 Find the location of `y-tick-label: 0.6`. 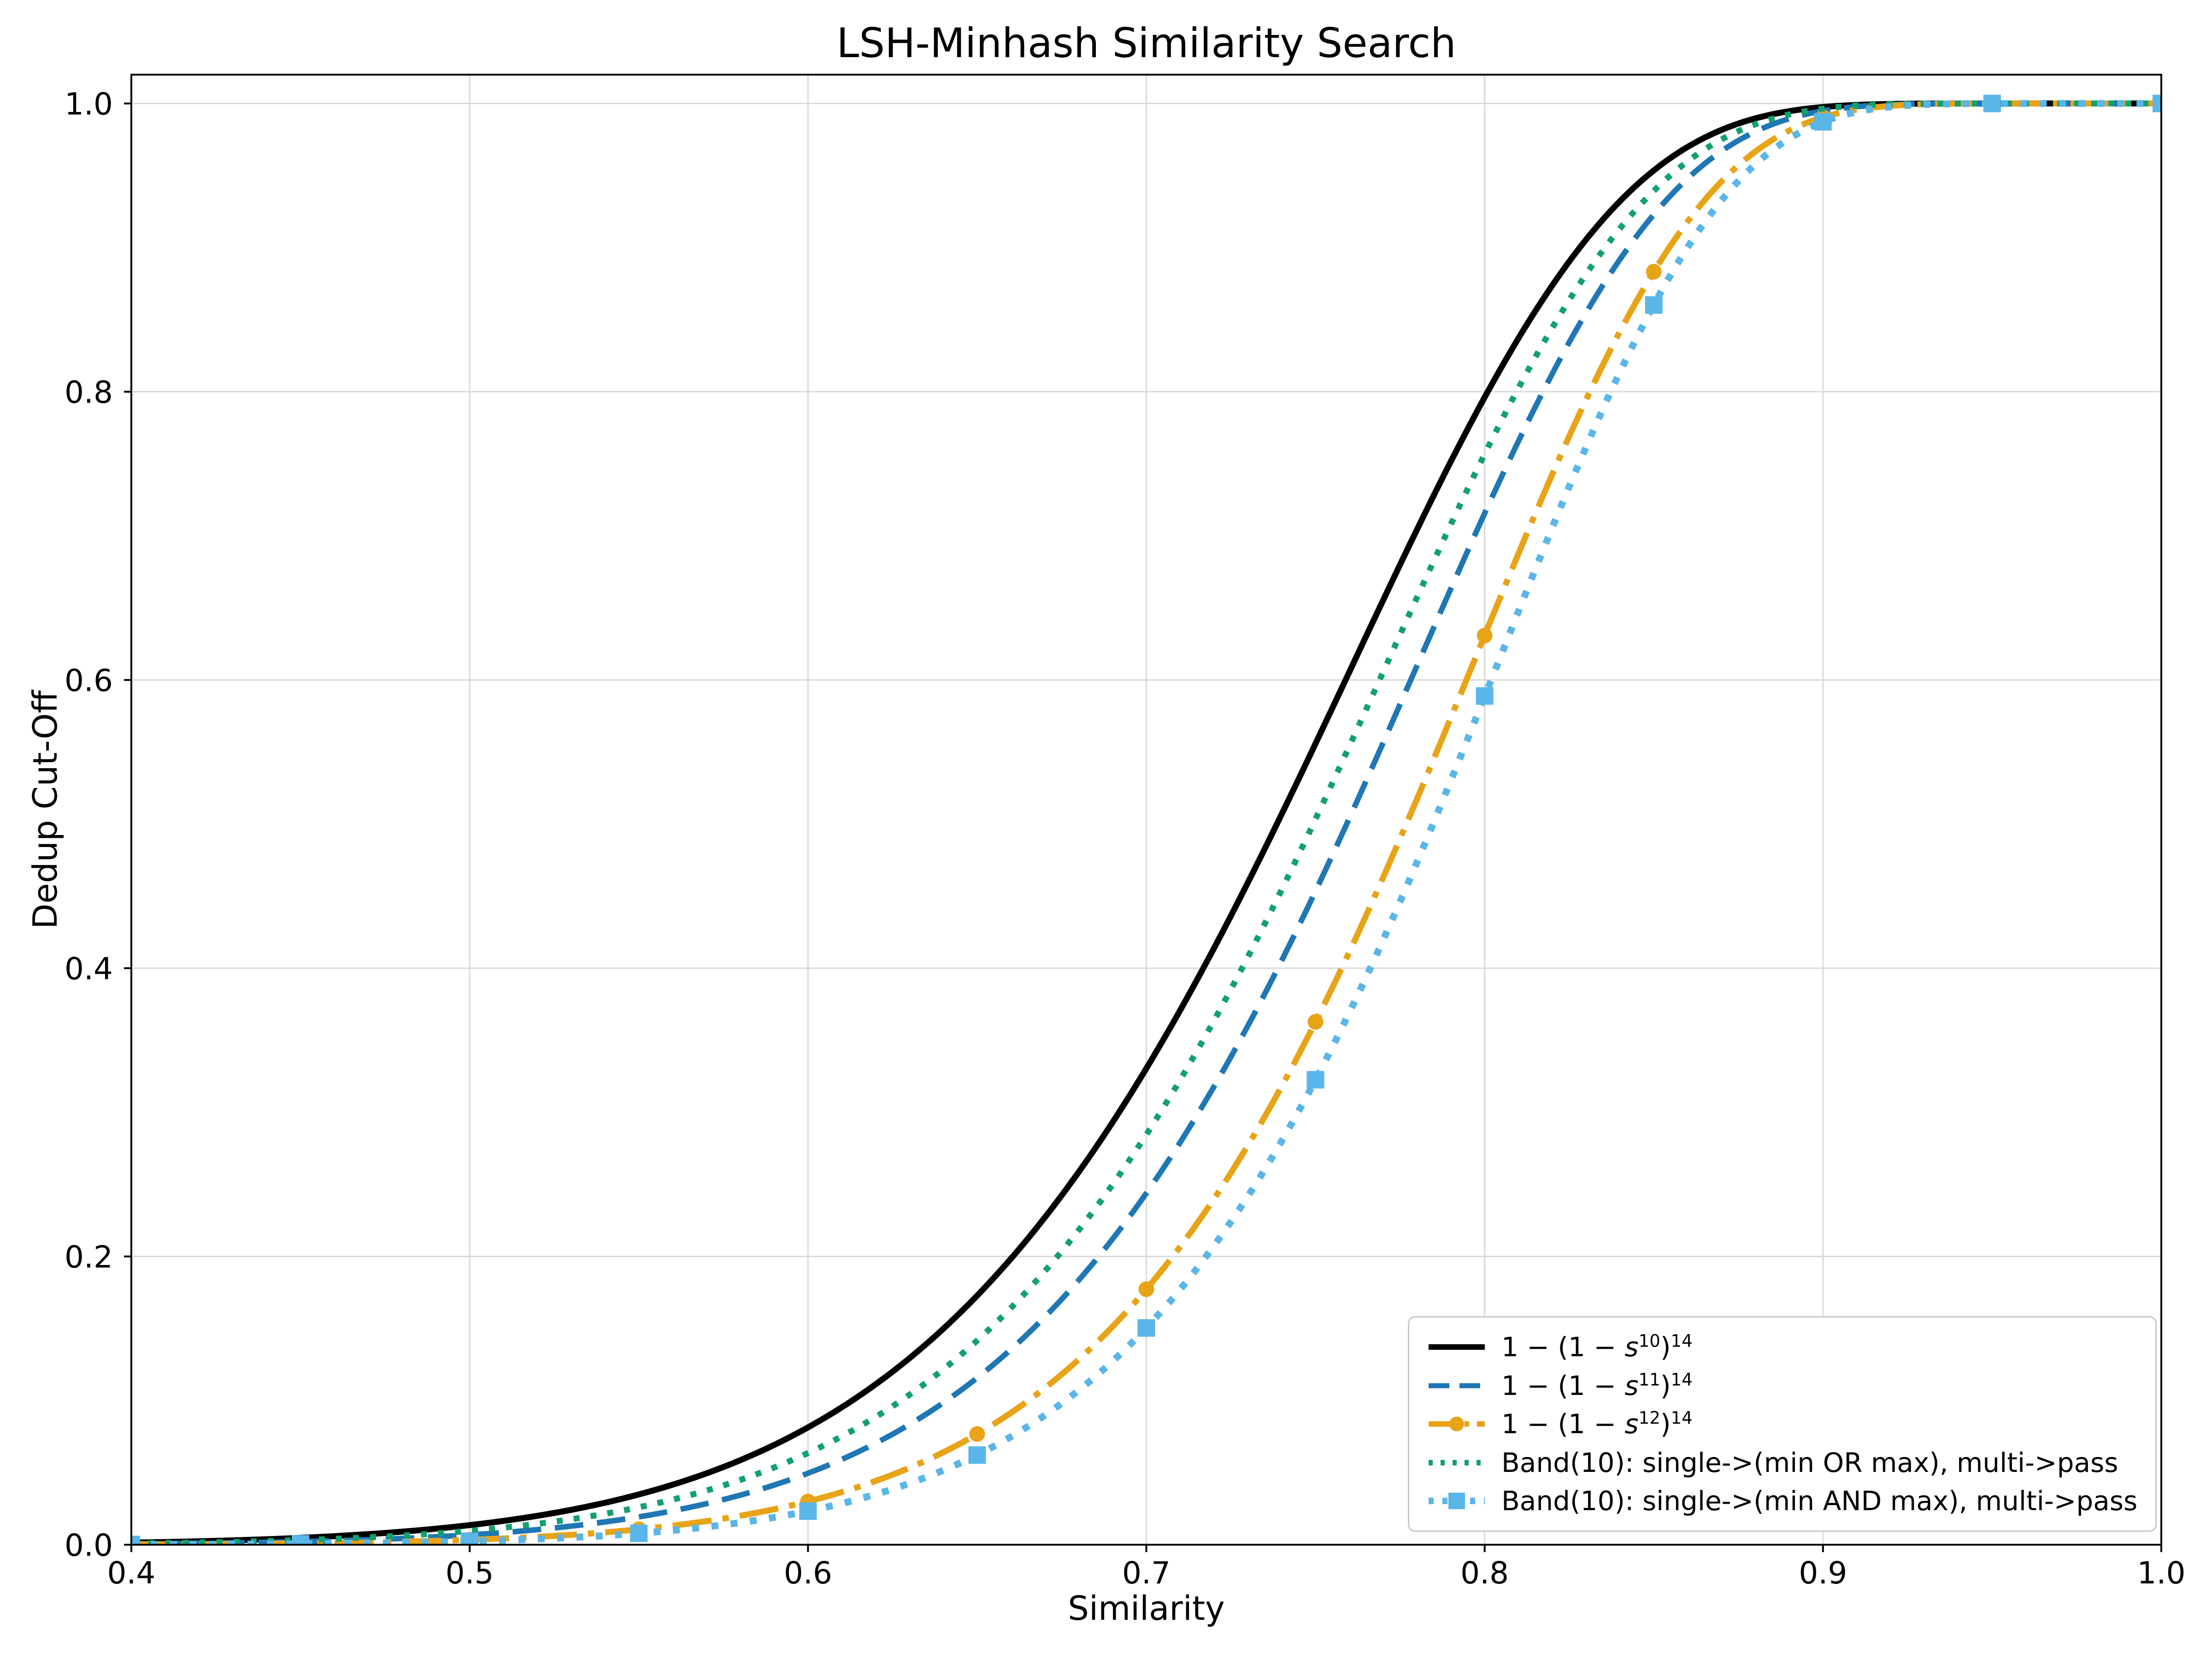

y-tick-label: 0.6 is located at coordinates (89, 681).